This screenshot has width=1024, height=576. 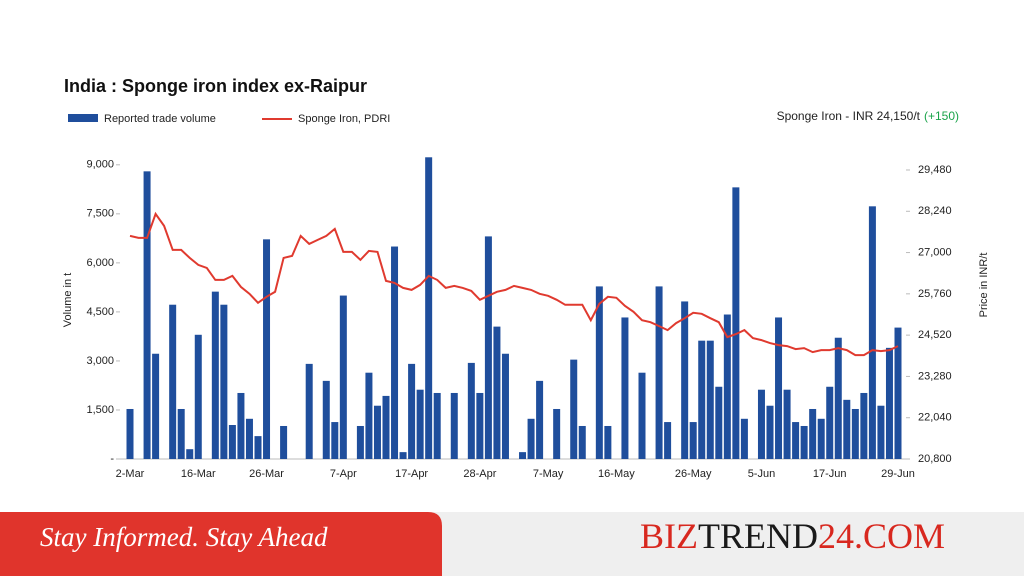 What do you see at coordinates (935, 211) in the screenshot?
I see `y2-tick-label: 28,240` at bounding box center [935, 211].